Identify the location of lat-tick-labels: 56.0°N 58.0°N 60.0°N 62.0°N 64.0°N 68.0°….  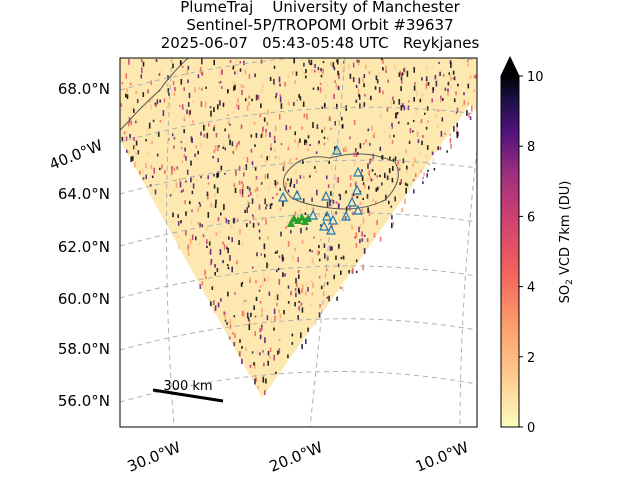
(84, 245).